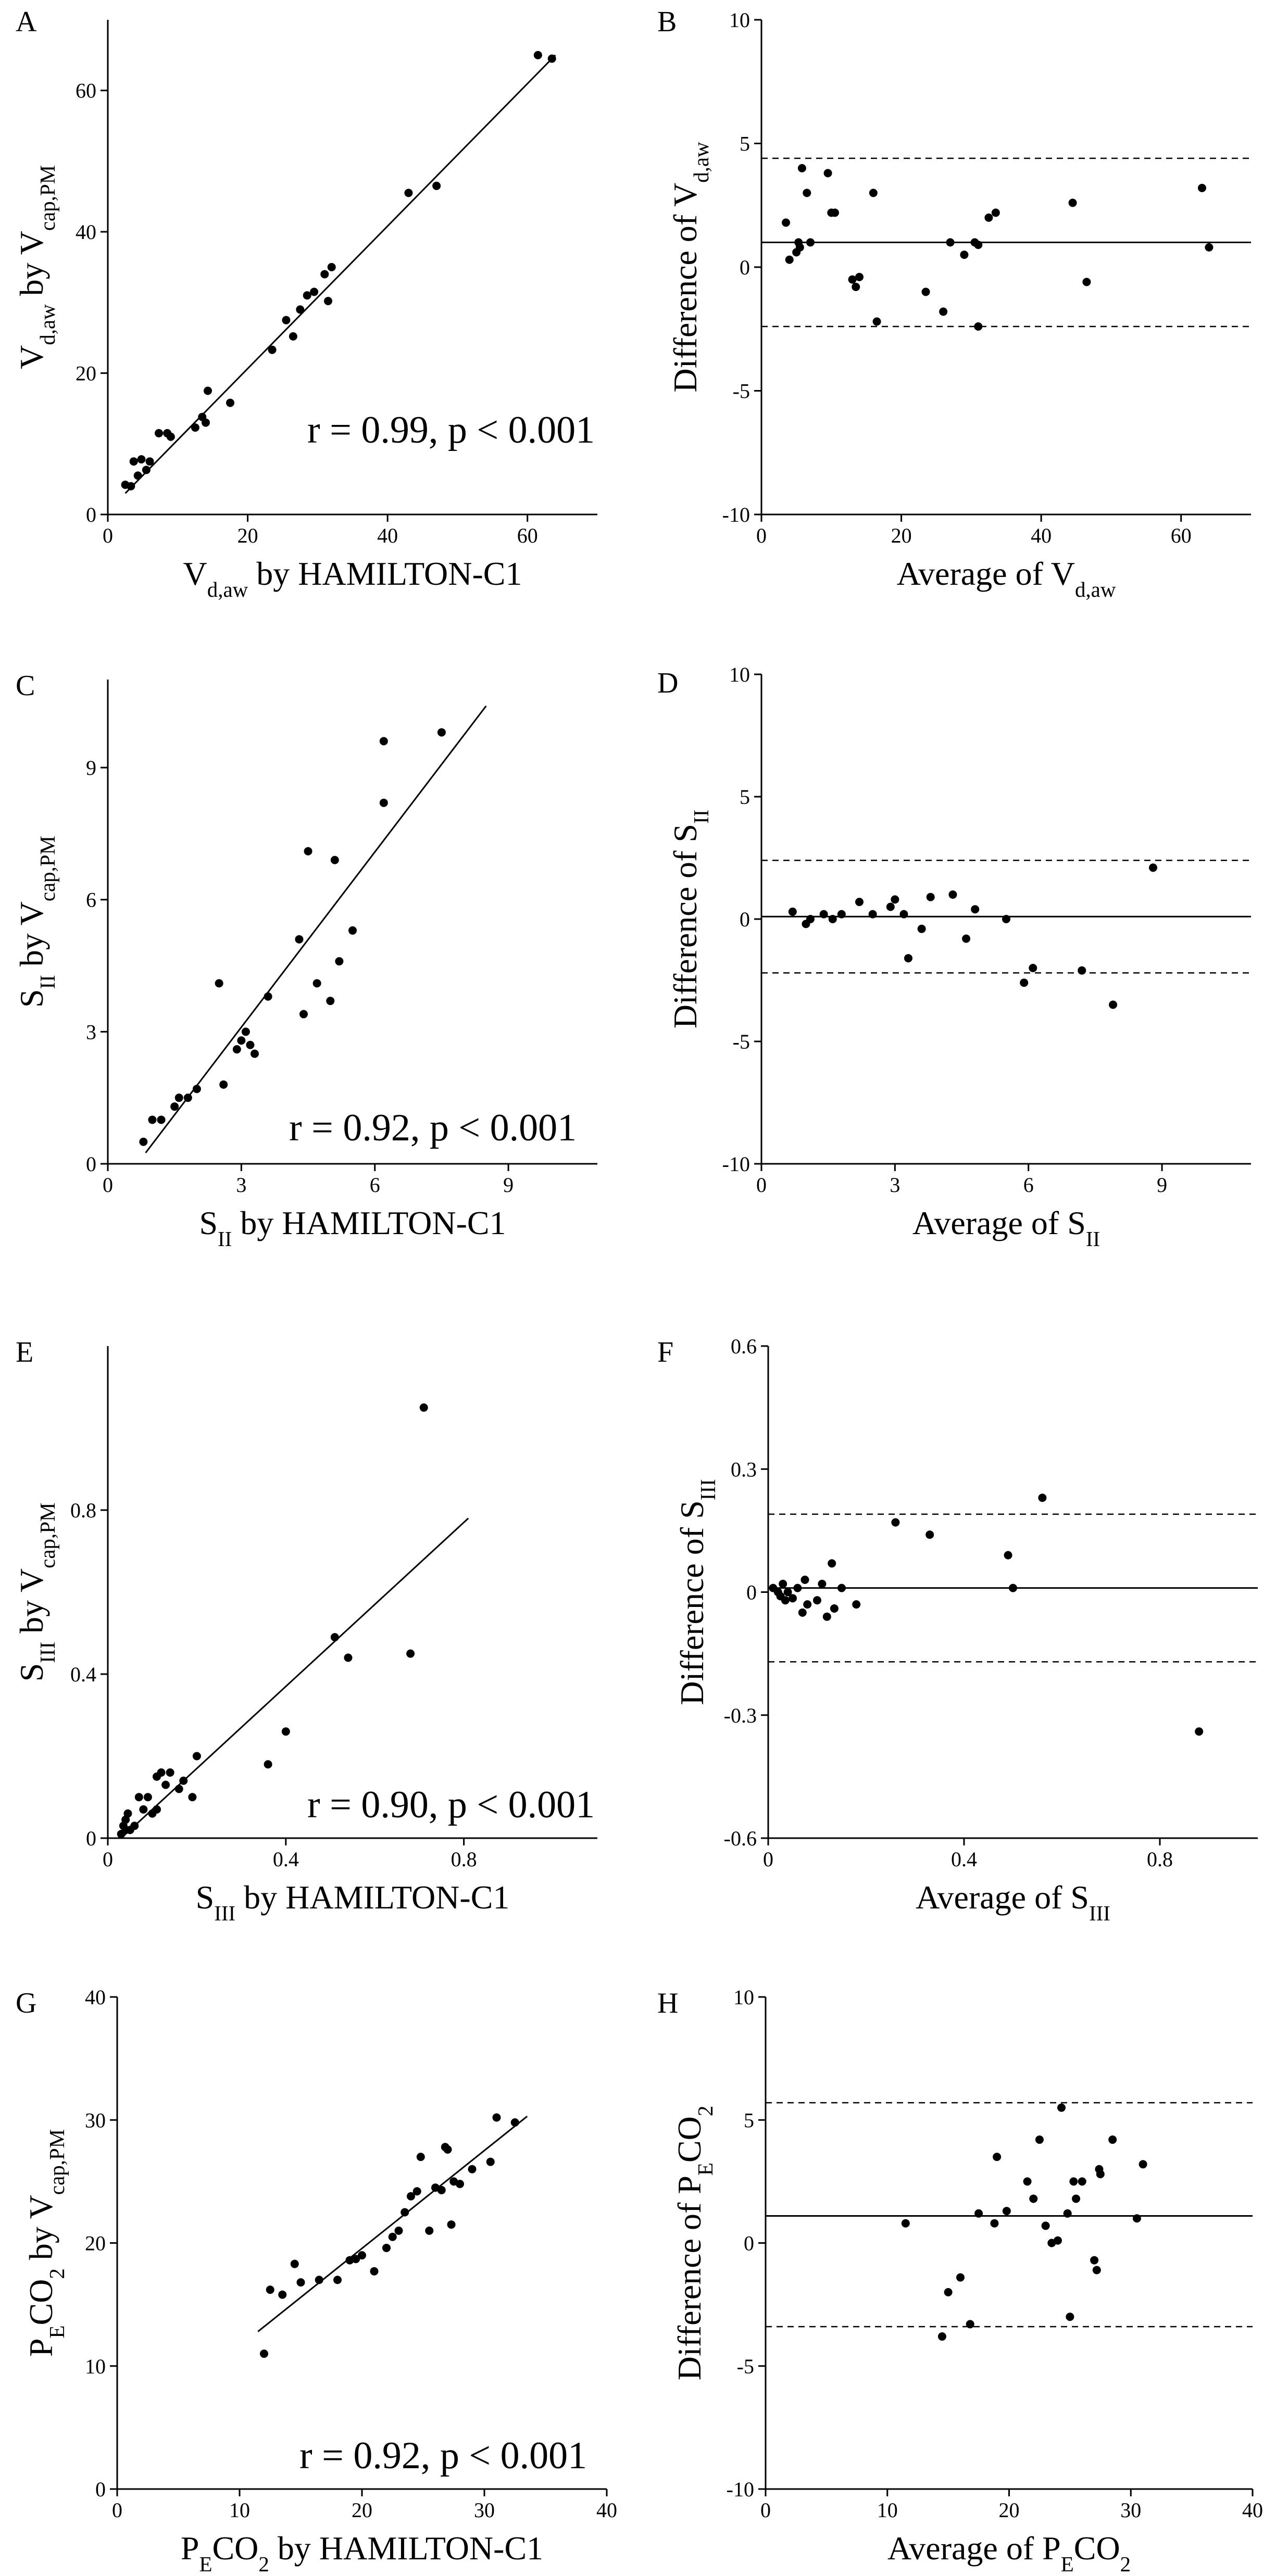 The height and width of the screenshot is (2576, 1276). What do you see at coordinates (353, 1902) in the screenshot?
I see `x-axis-title: SIII by HAMILTON-C1` at bounding box center [353, 1902].